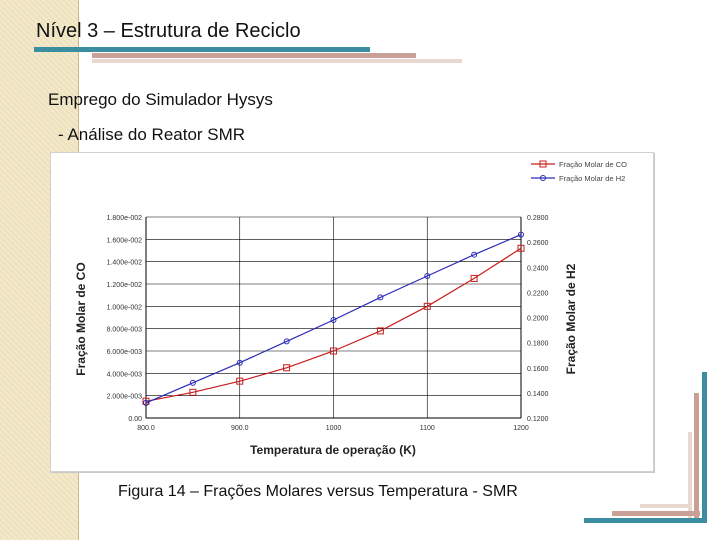 The width and height of the screenshot is (720, 540). I want to click on y-tick-label: 8.000e-003, so click(125, 330).